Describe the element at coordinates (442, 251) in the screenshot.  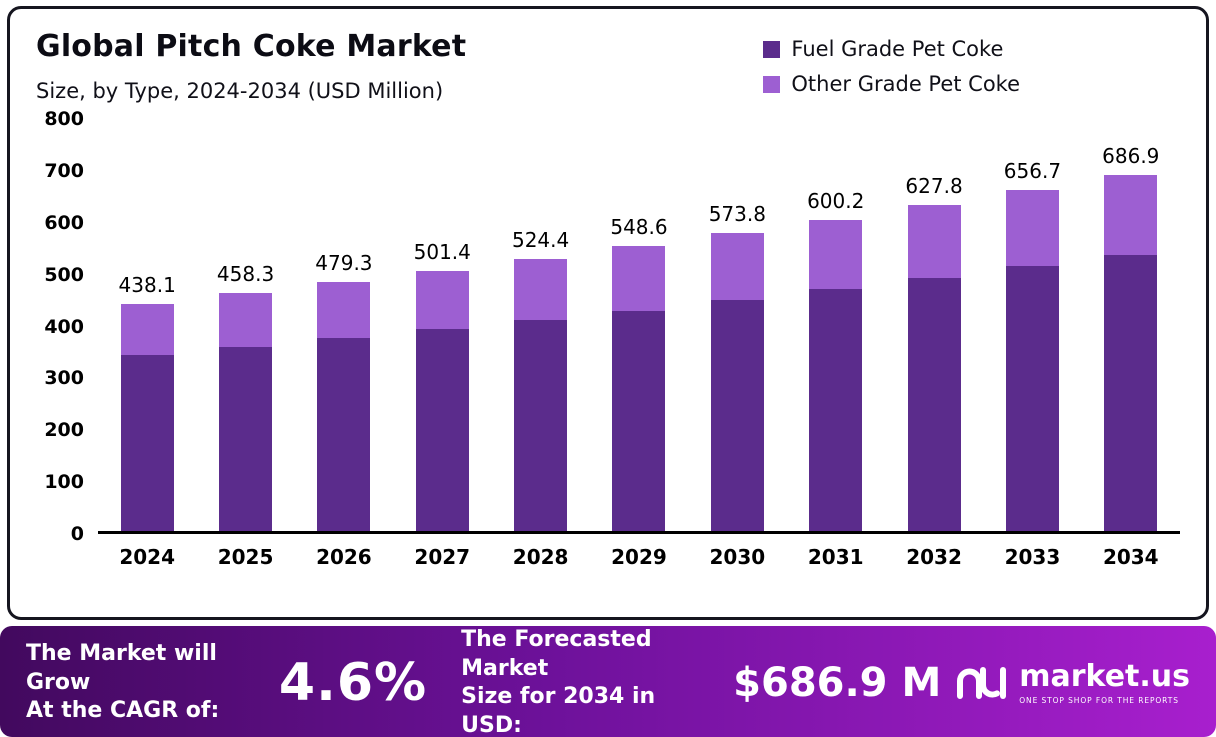
I see `bar-total-label: 501.4` at that location.